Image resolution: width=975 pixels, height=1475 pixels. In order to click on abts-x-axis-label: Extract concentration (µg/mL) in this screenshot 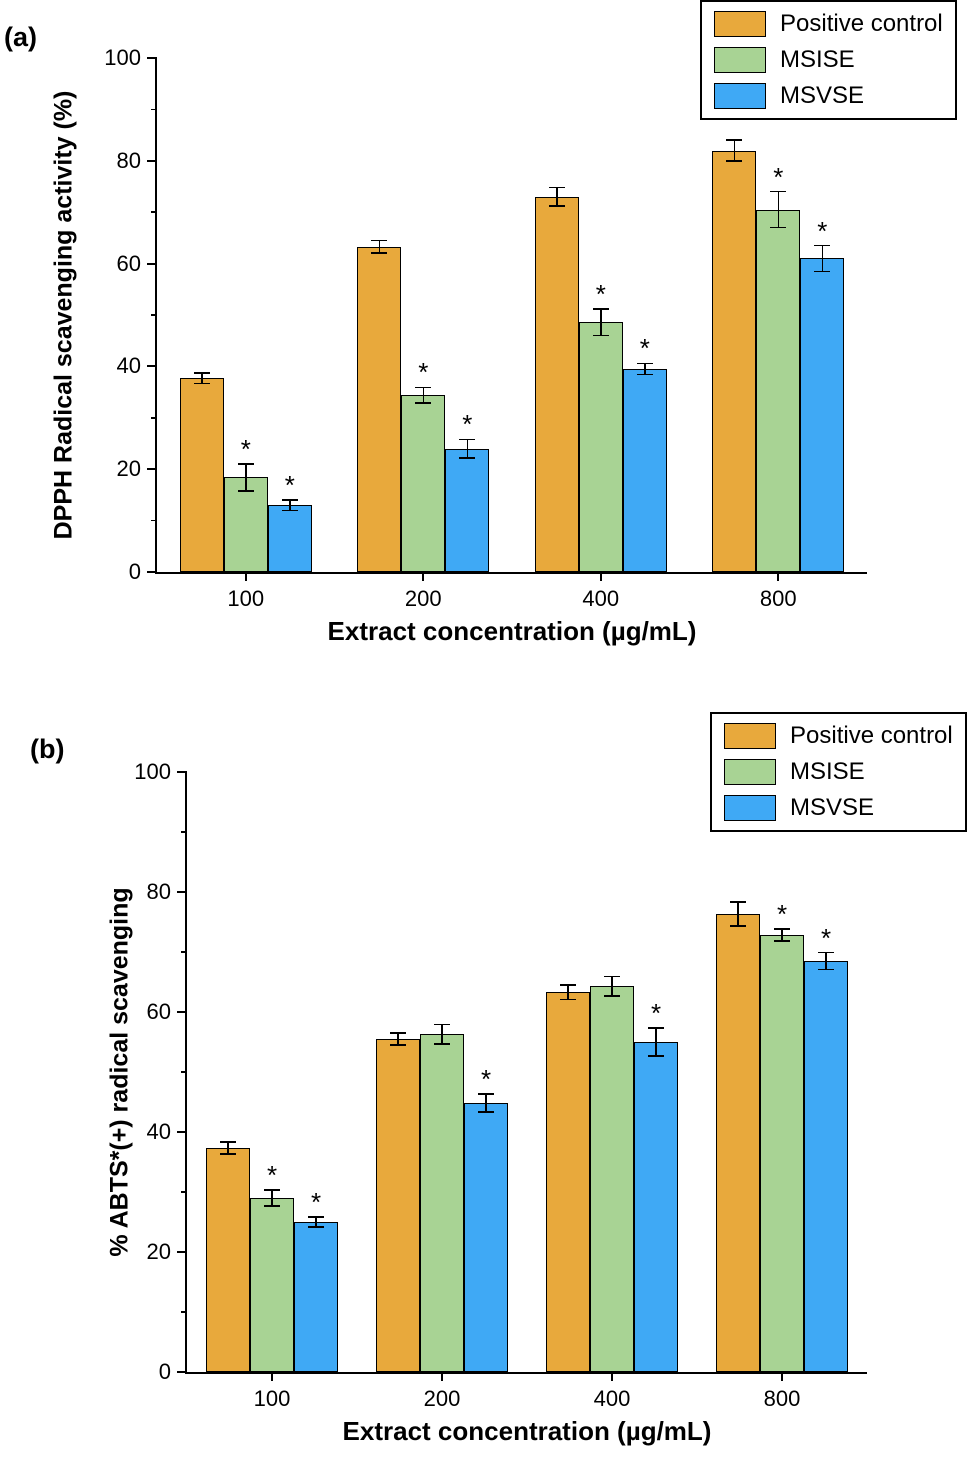, I will do `click(527, 1431)`.